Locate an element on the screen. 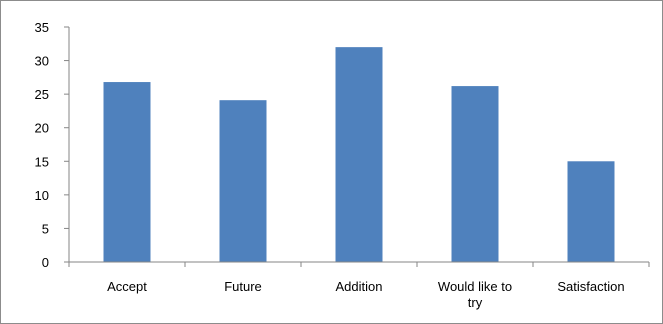 Image resolution: width=663 pixels, height=324 pixels. x-category-label: Would like to is located at coordinates (475, 286).